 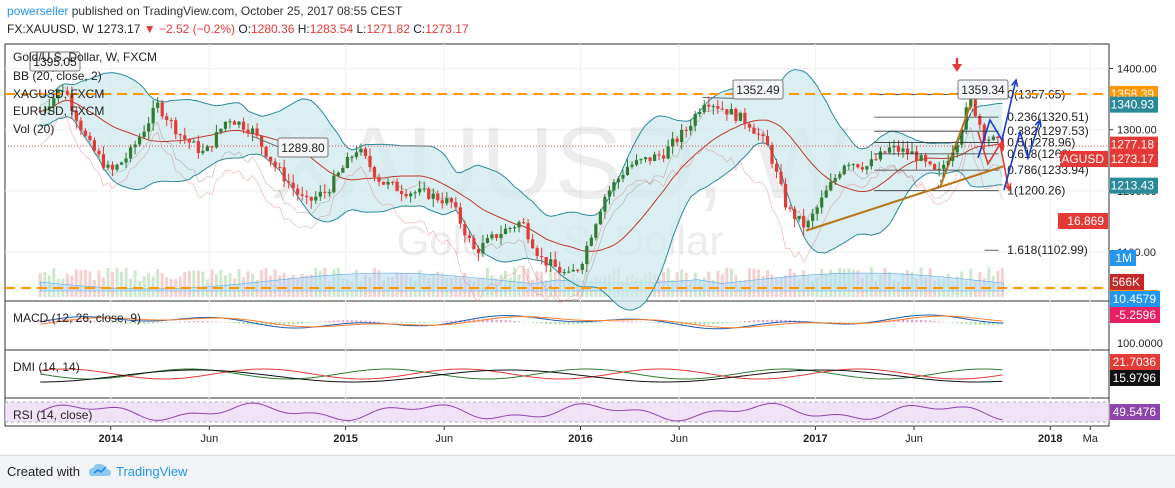 What do you see at coordinates (110, 439) in the screenshot?
I see `x-tick-label: 2014` at bounding box center [110, 439].